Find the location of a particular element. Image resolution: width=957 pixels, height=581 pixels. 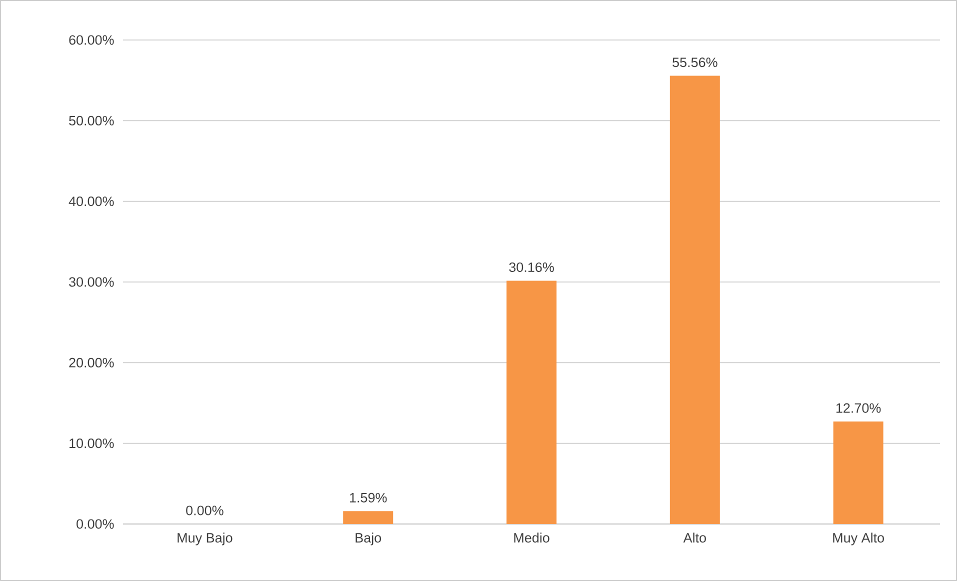

y-tick-label: 0.00% is located at coordinates (95, 524).